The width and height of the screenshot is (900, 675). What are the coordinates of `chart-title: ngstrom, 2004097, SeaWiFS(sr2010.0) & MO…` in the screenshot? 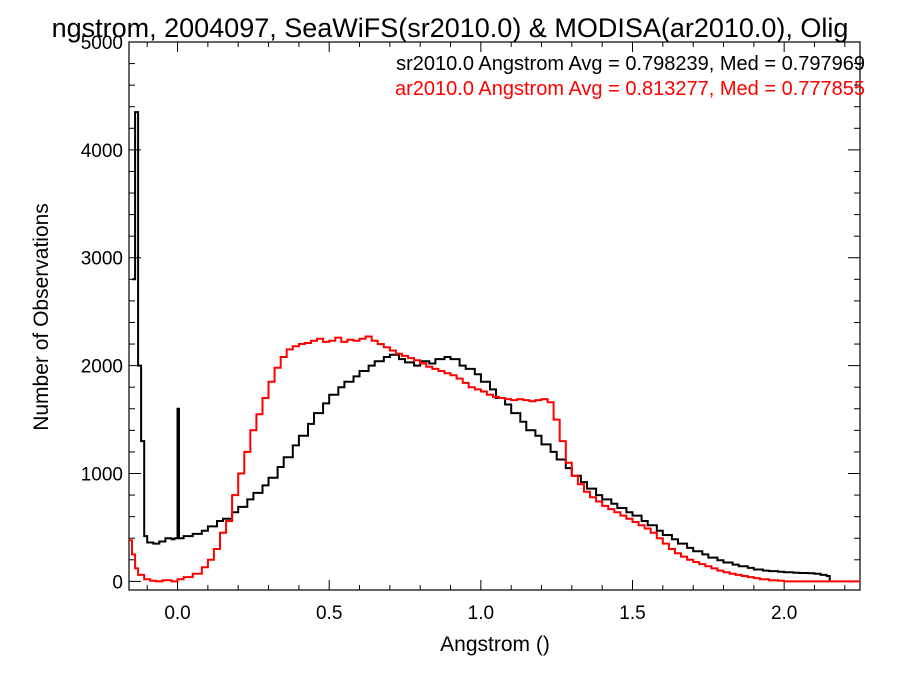 It's located at (450, 28).